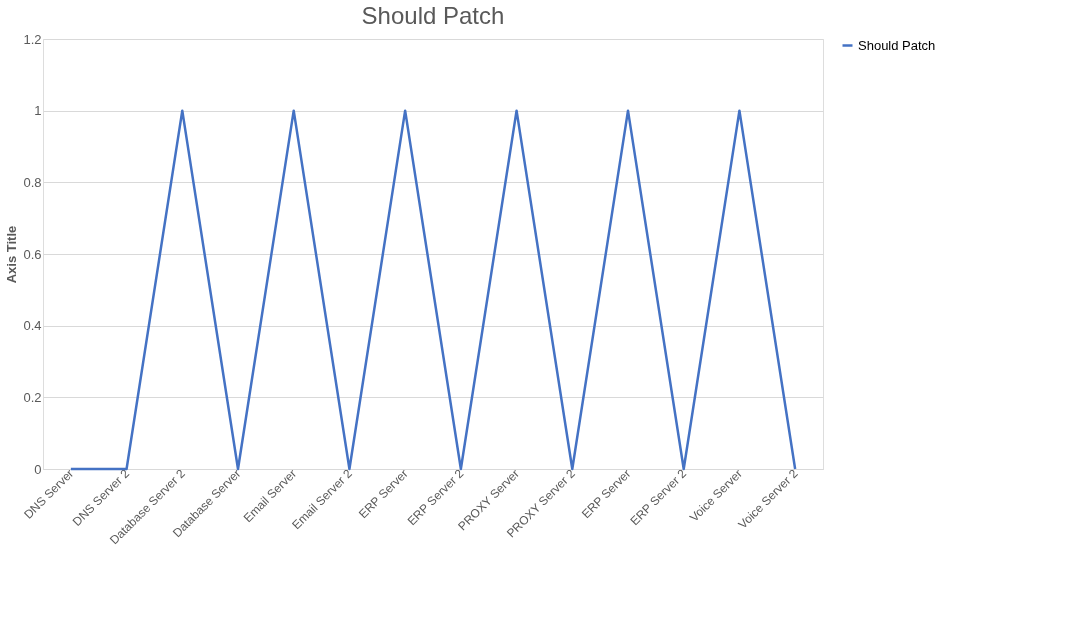  I want to click on y-axis-title: Axis Title, so click(12, 254).